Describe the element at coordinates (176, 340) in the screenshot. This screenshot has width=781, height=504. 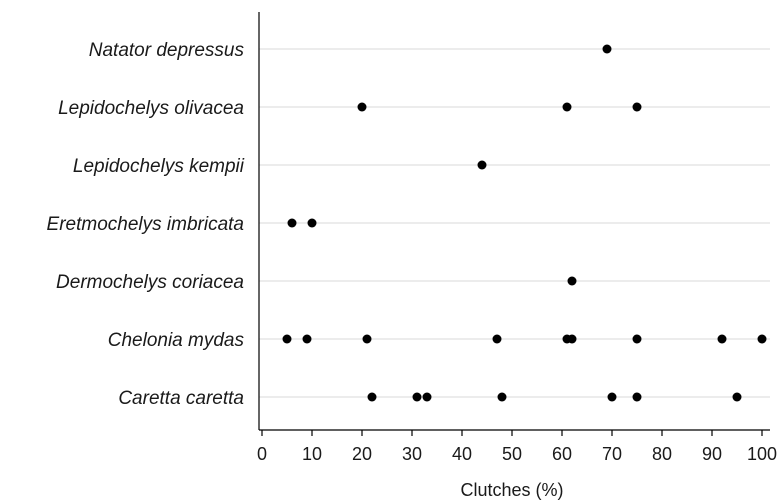
I see `category-label-chelonia-mydas: Chelonia mydas` at that location.